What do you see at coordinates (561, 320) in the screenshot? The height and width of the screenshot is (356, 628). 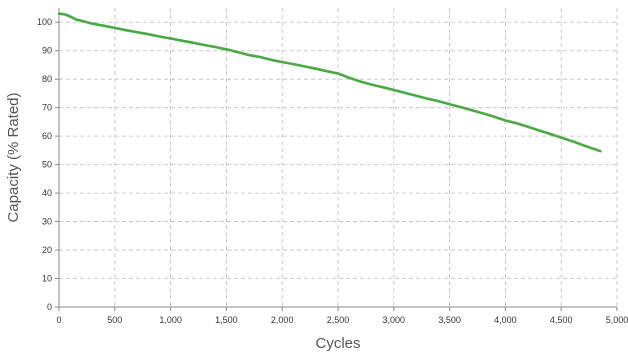 I see `x-tick-label: 4,500` at bounding box center [561, 320].